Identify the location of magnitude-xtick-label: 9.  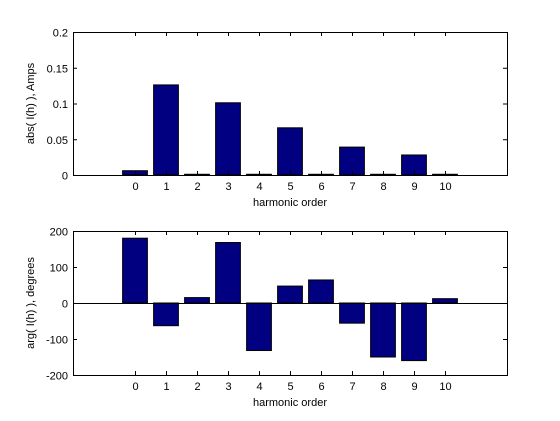
(414, 187).